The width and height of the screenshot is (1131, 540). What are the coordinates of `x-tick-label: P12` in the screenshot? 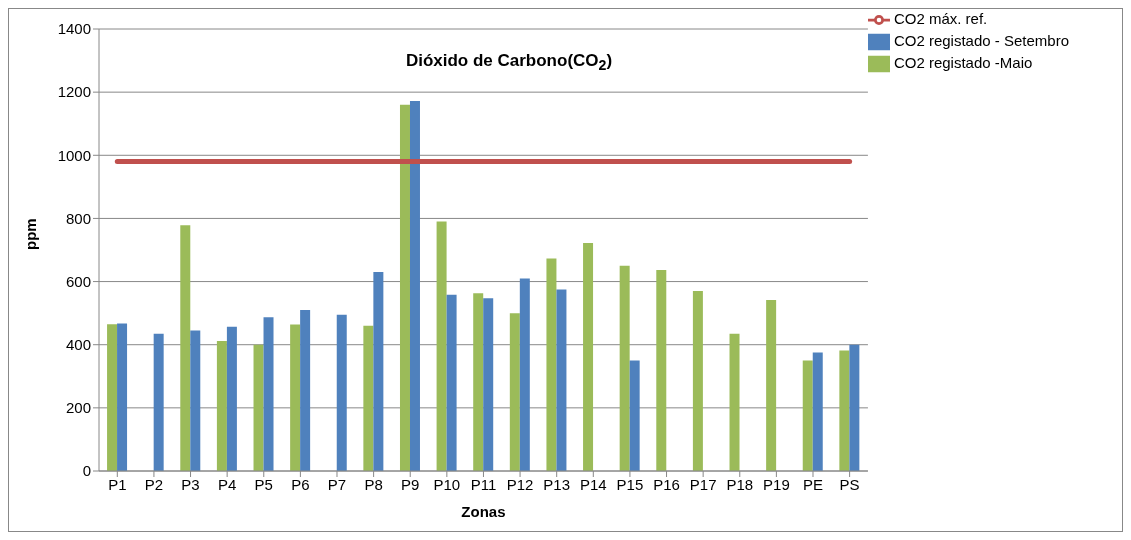 It's located at (520, 484).